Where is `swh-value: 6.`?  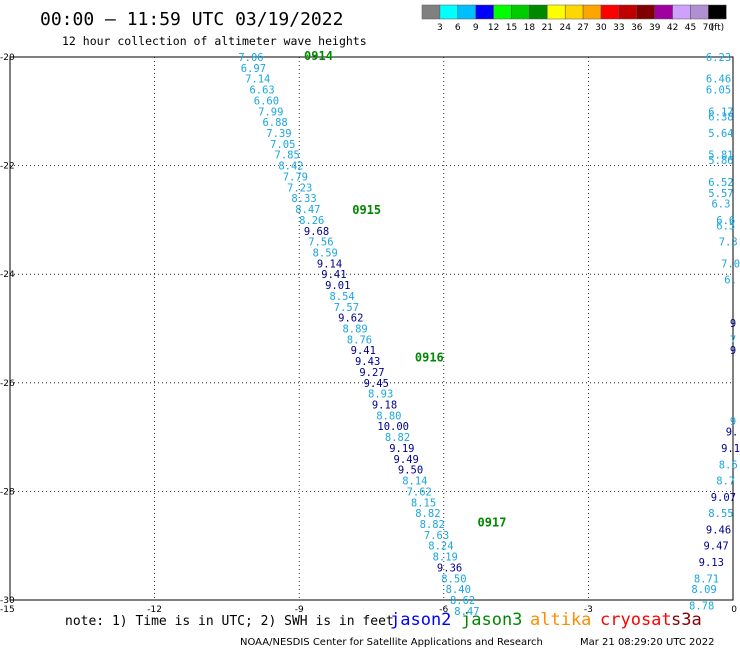
swh-value: 6. is located at coordinates (730, 281).